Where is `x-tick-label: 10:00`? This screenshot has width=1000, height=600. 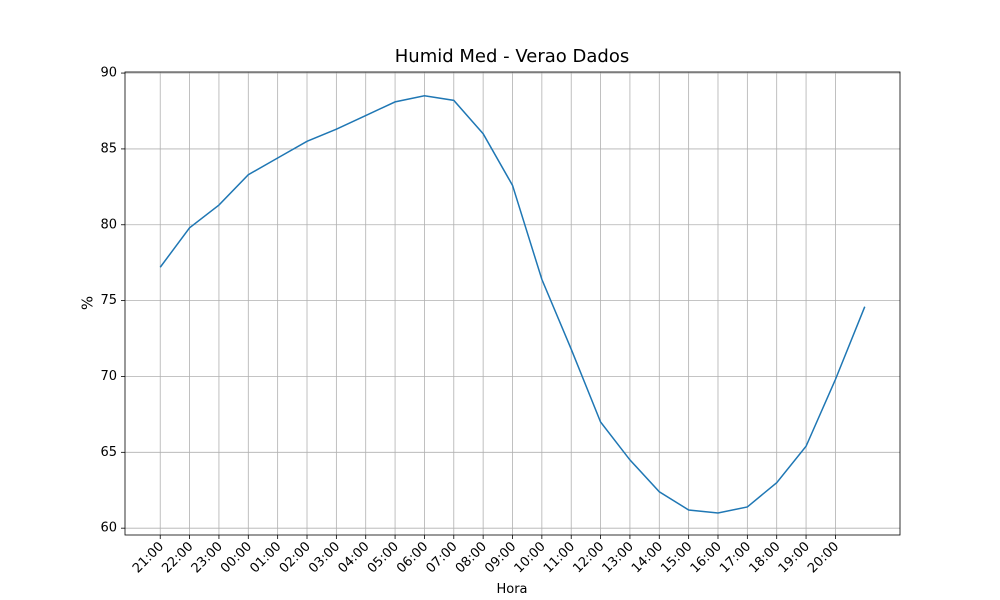 x-tick-label: 10:00 is located at coordinates (530, 557).